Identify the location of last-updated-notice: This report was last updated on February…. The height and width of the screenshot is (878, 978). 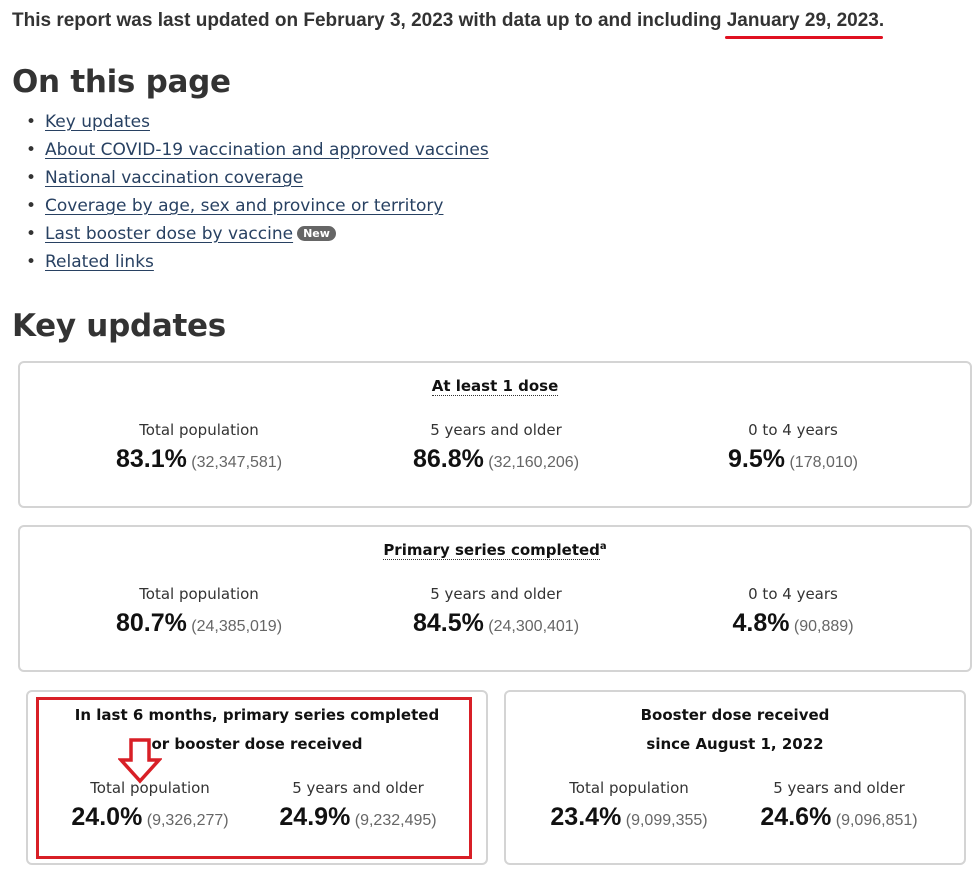
(448, 21).